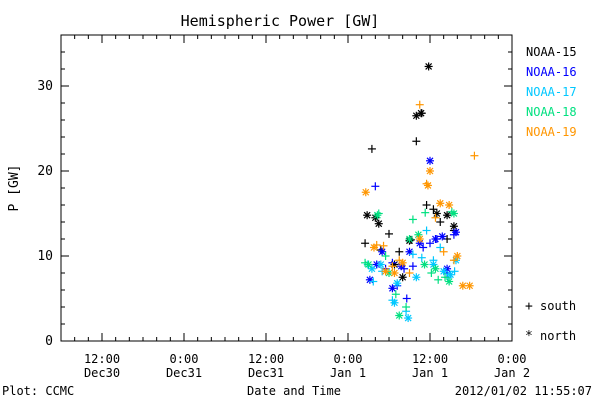  Describe the element at coordinates (102, 373) in the screenshot. I see `x-tick-date-label: Dec30` at that location.